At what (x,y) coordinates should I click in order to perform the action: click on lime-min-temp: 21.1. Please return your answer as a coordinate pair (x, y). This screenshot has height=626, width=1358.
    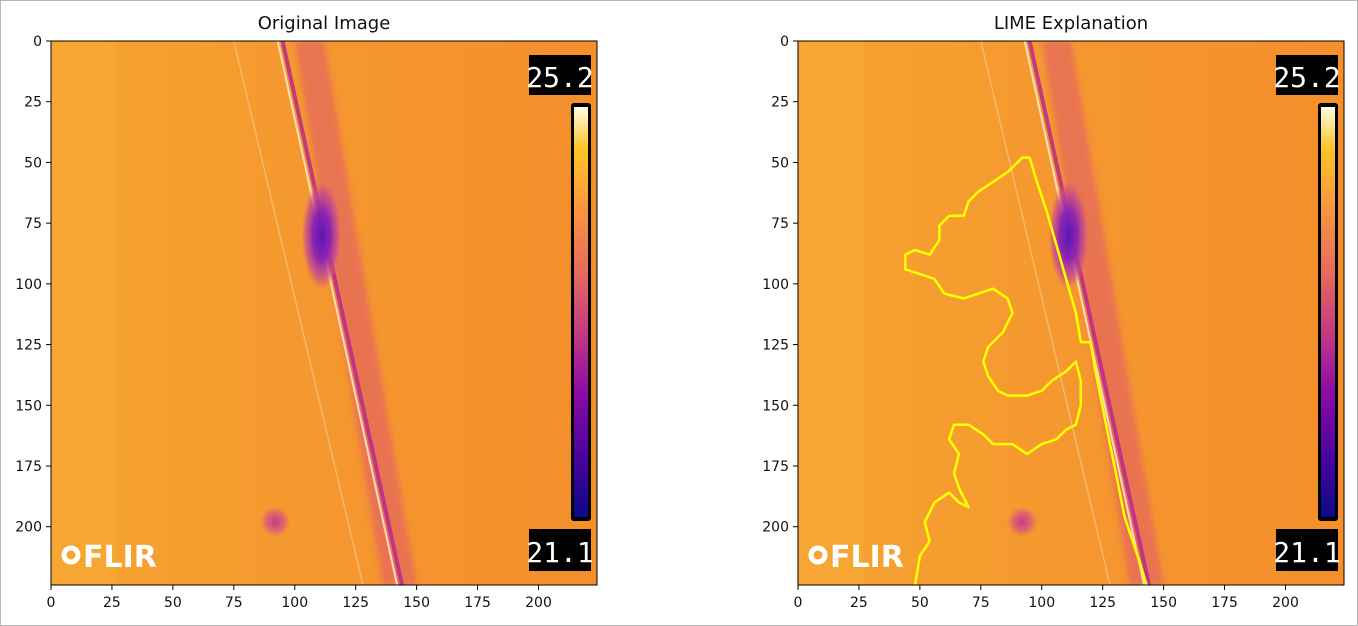
    Looking at the image, I should click on (1306, 552).